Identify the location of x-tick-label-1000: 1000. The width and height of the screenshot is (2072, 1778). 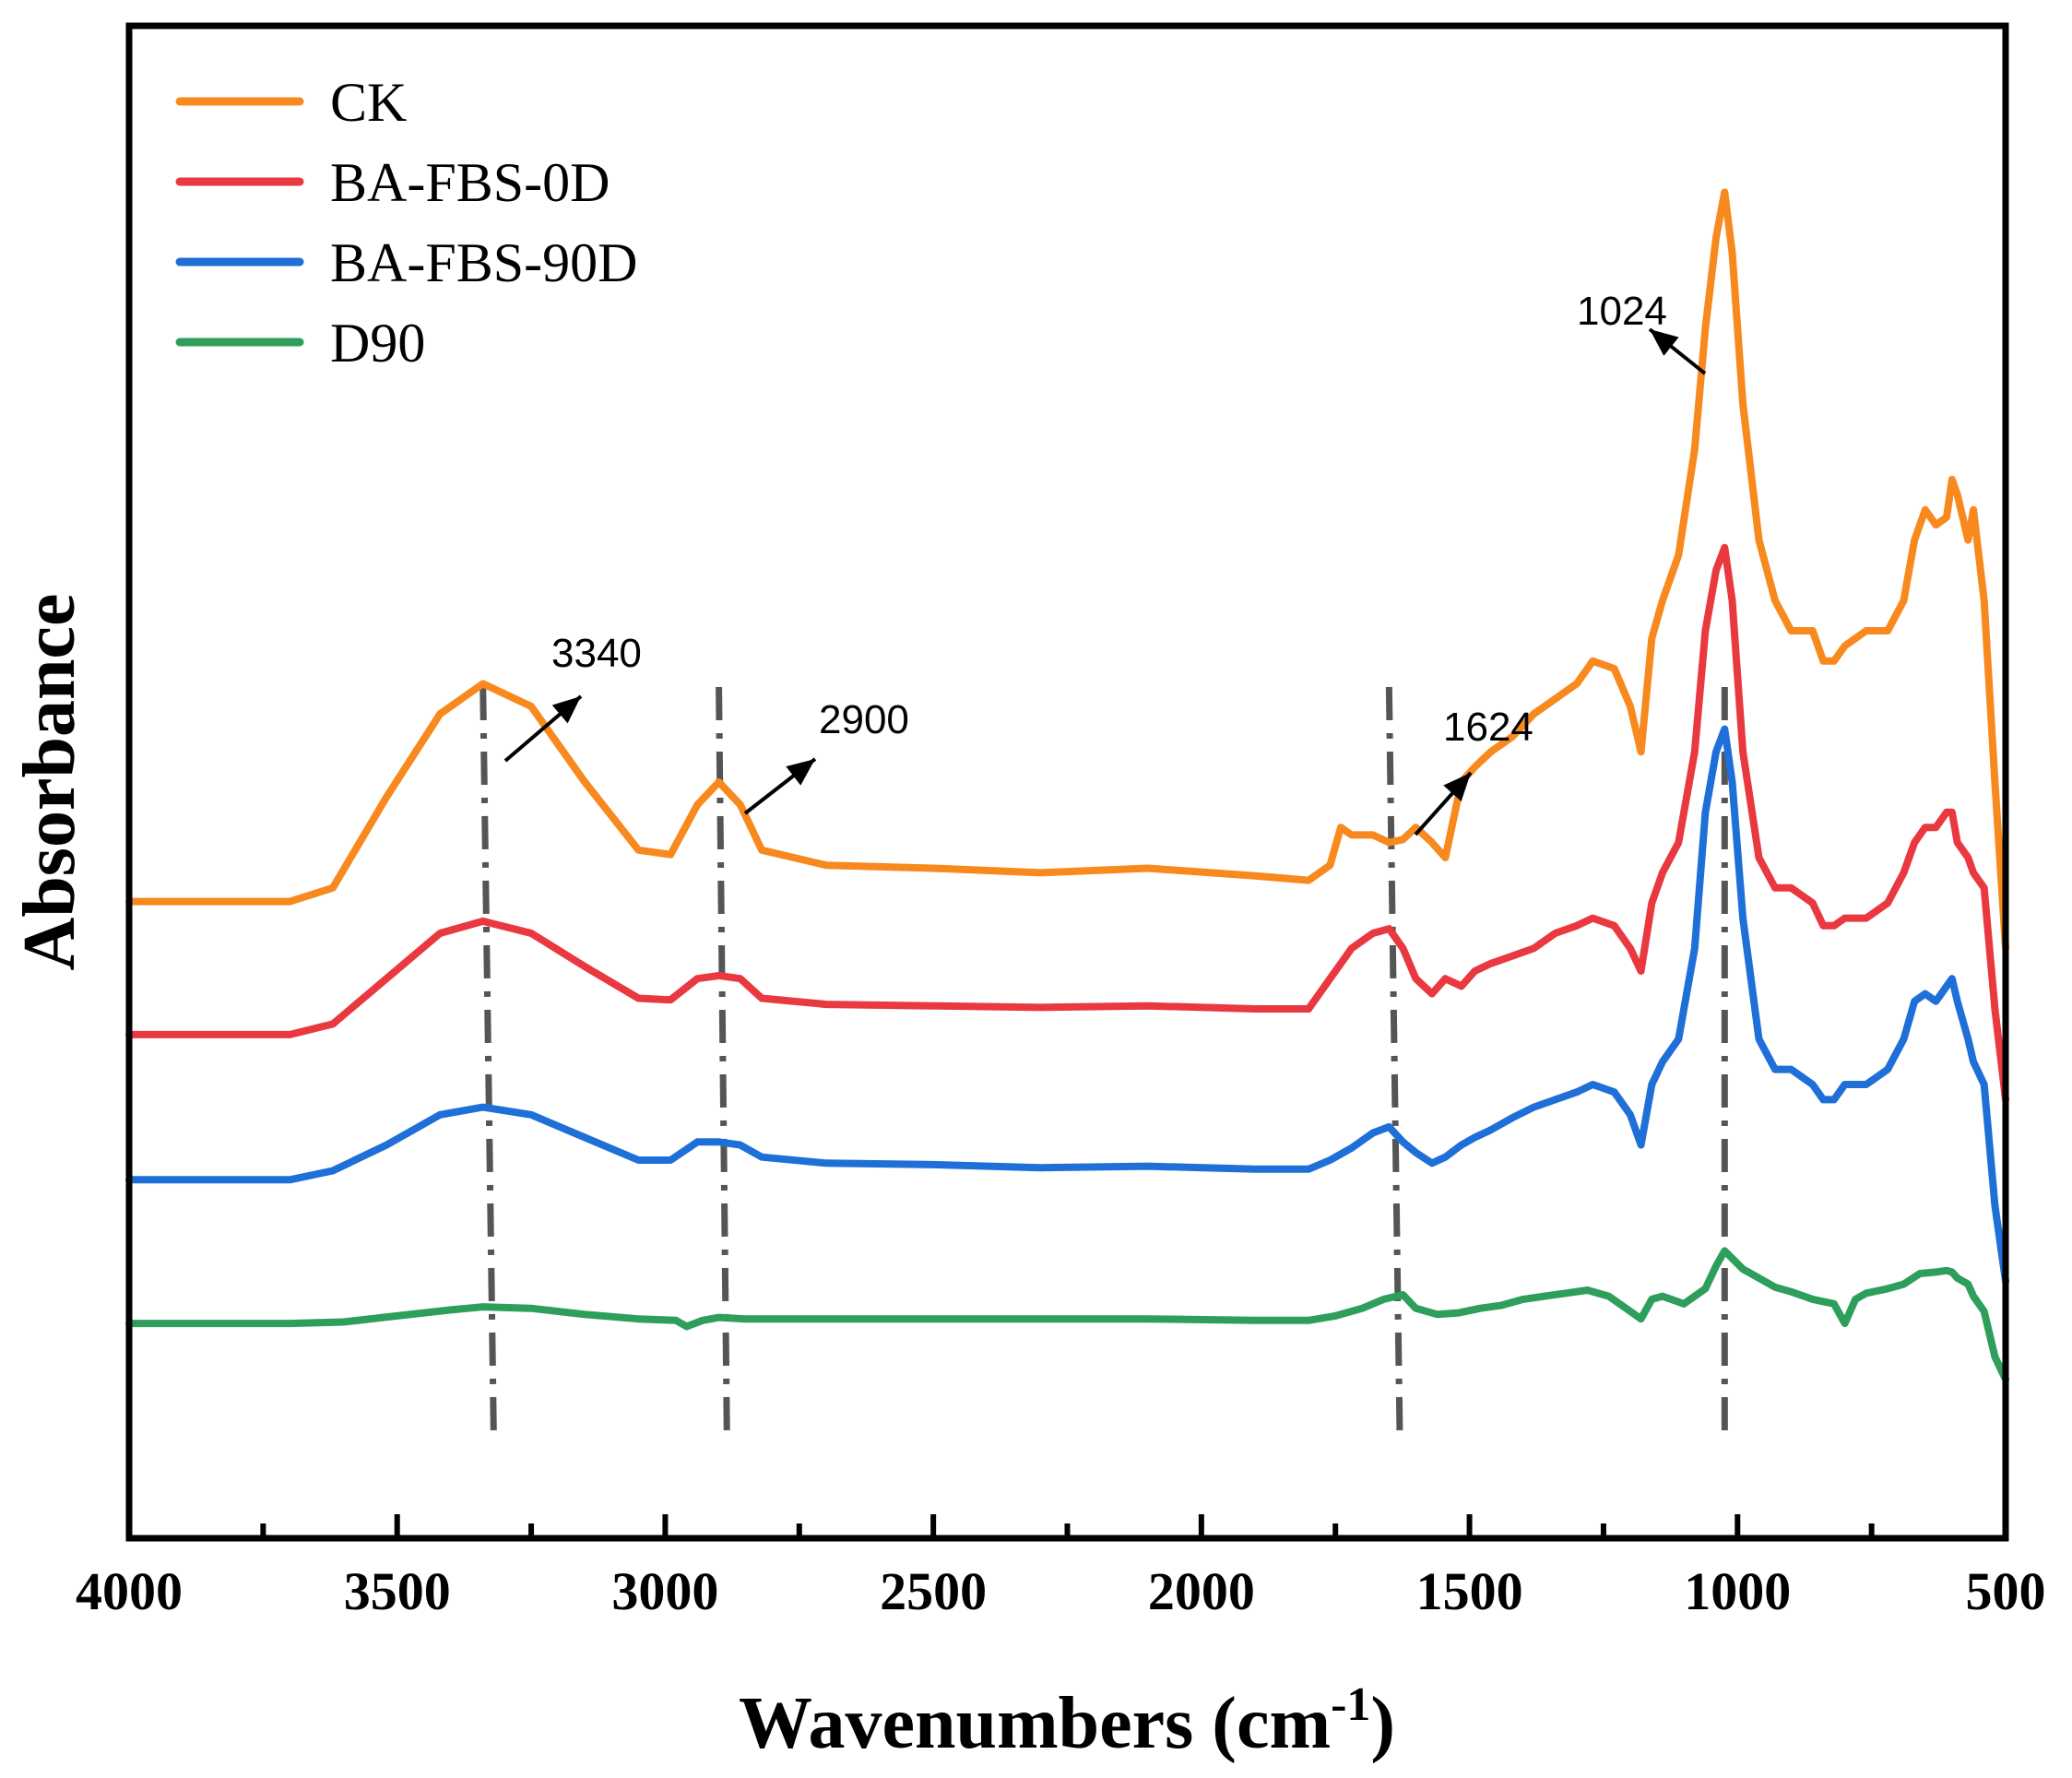
(1737, 1591).